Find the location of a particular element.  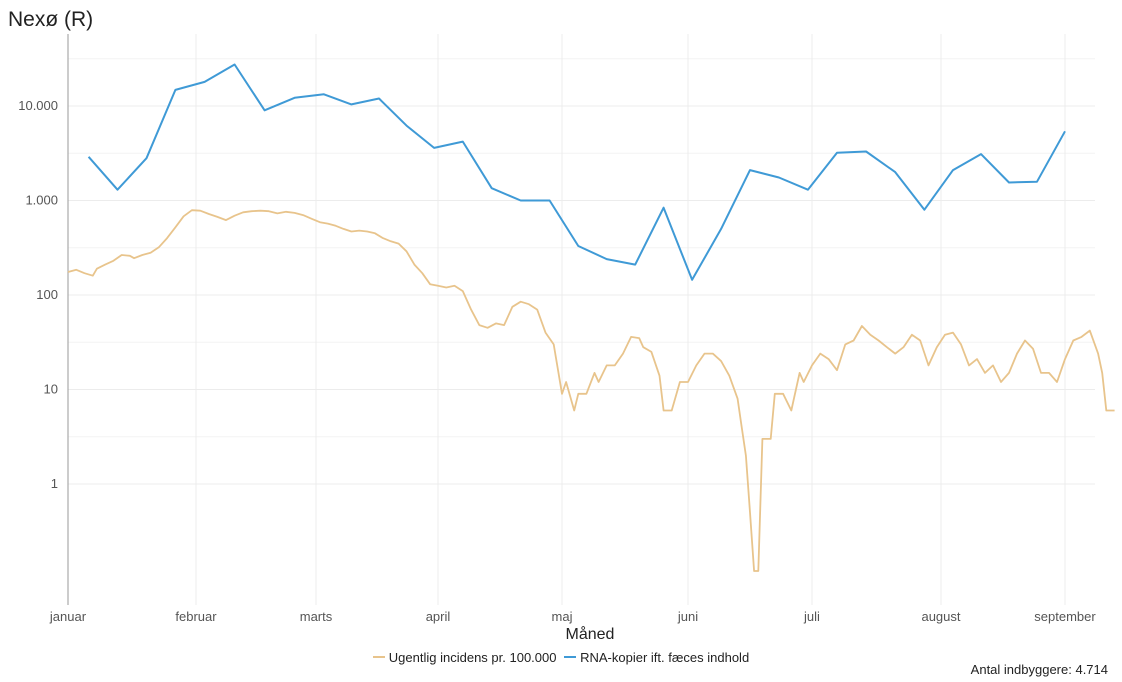

legend-swatch-rna is located at coordinates (570, 657).